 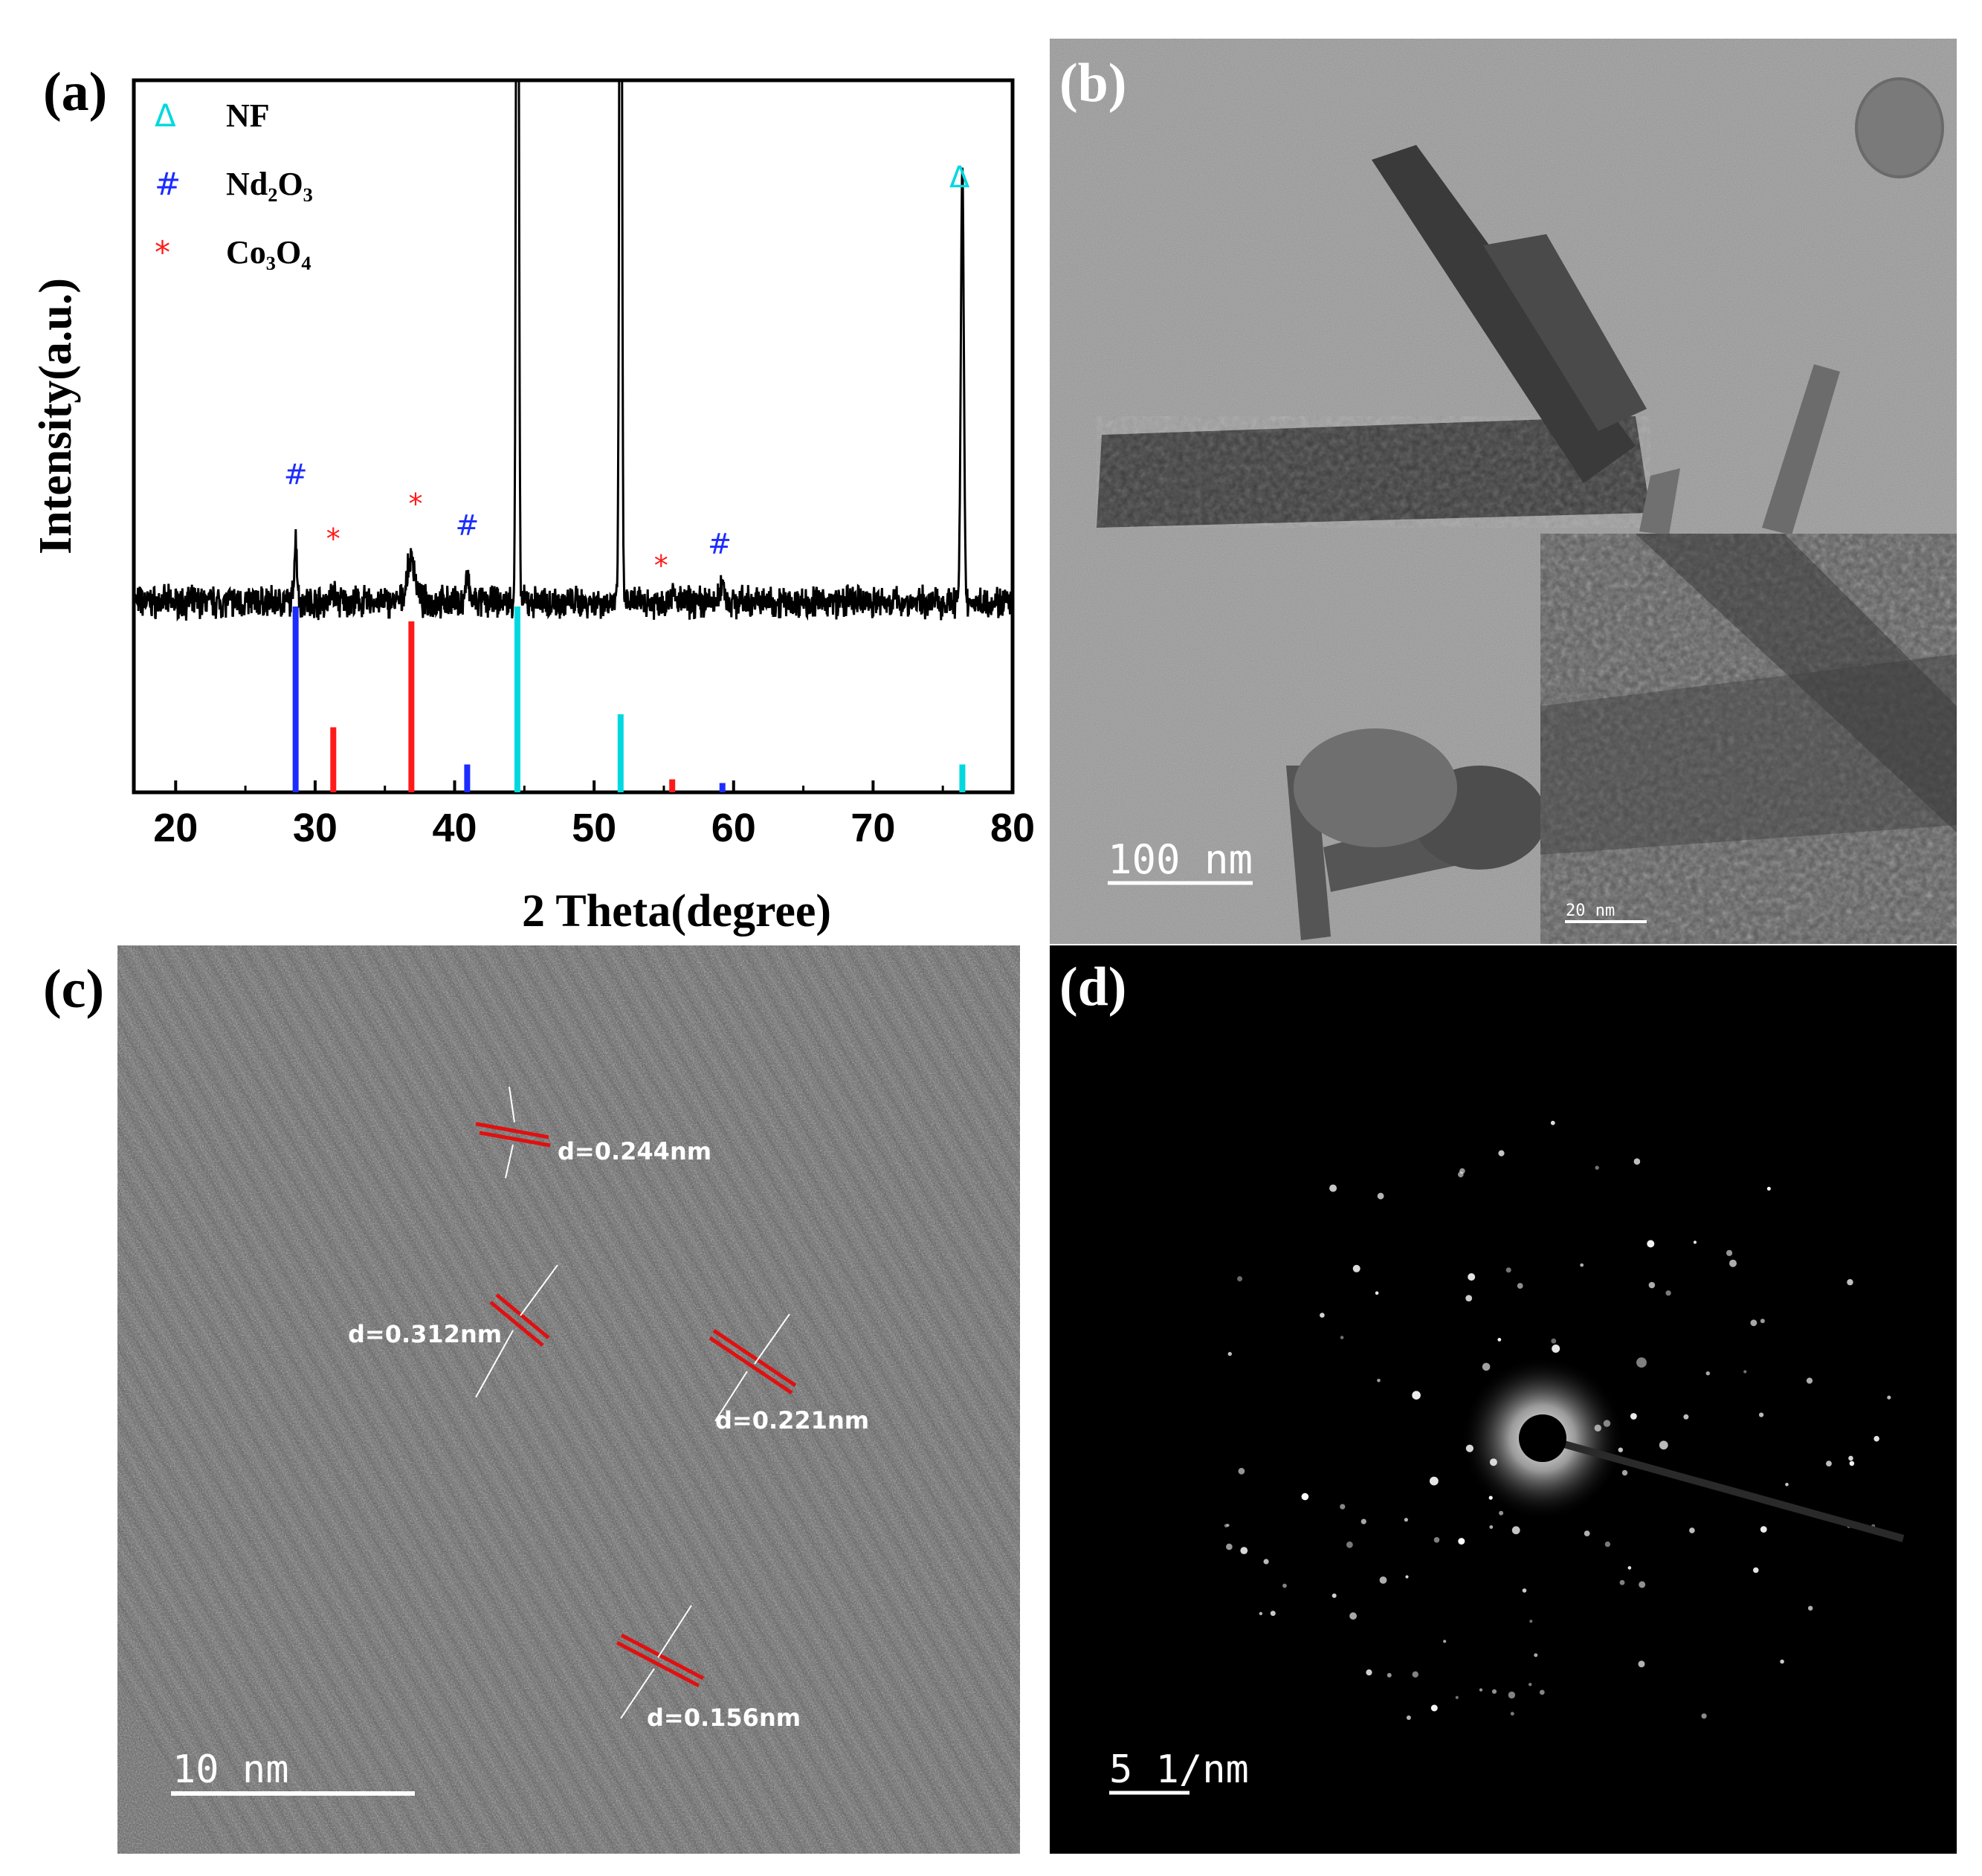 What do you see at coordinates (230, 1769) in the screenshot?
I see `scalebar-label: 10 nm` at bounding box center [230, 1769].